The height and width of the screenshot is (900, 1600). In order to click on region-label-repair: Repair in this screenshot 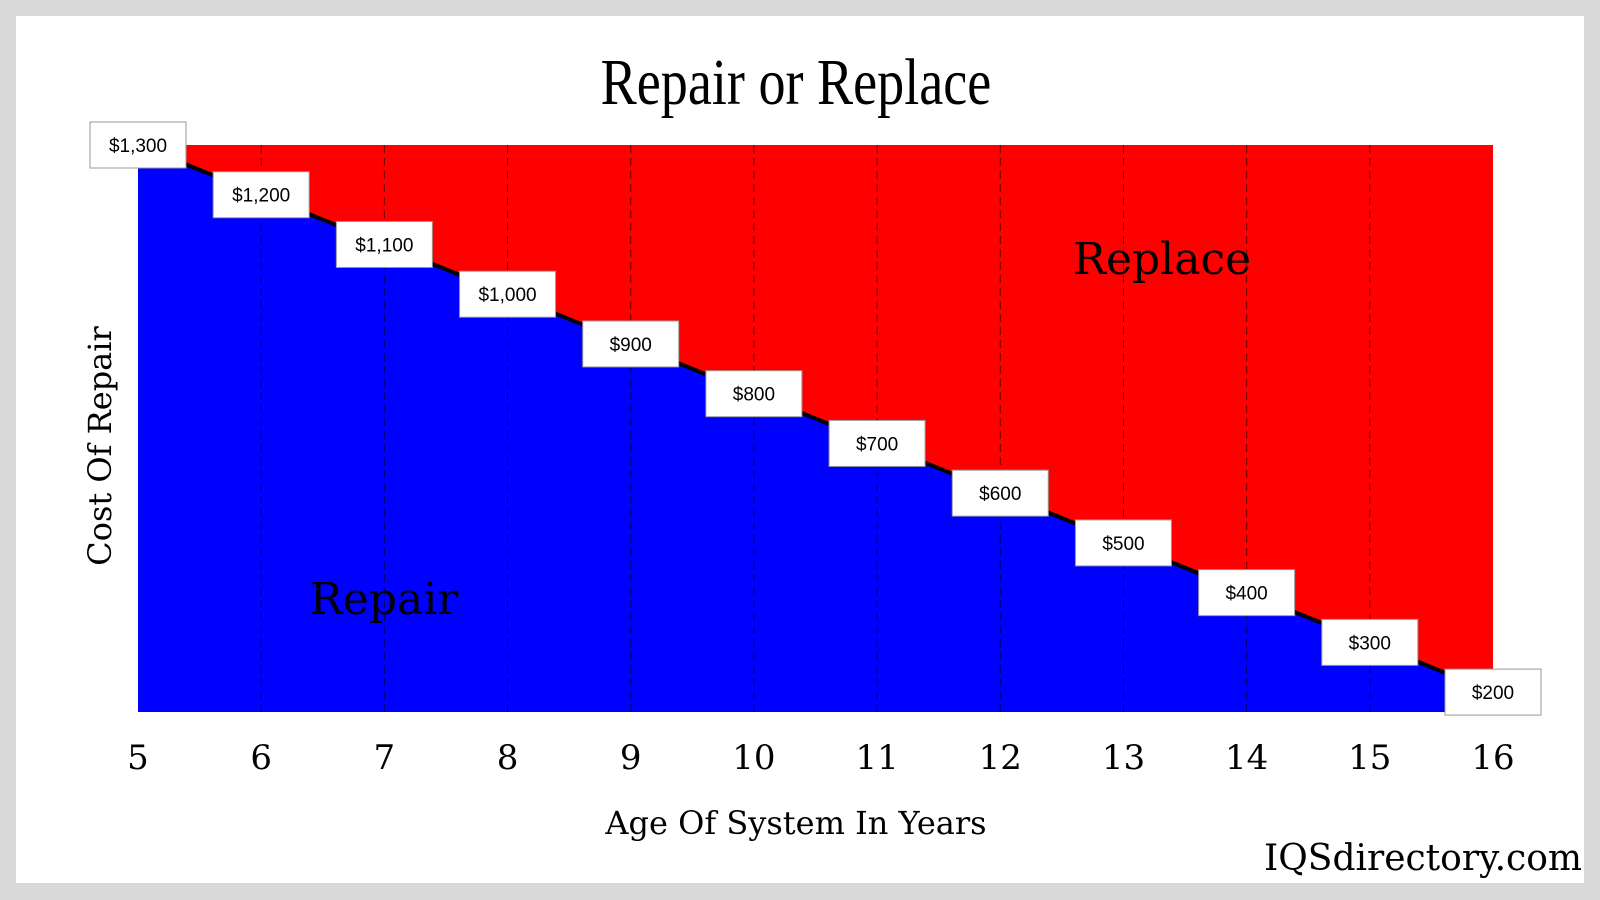, I will do `click(385, 599)`.